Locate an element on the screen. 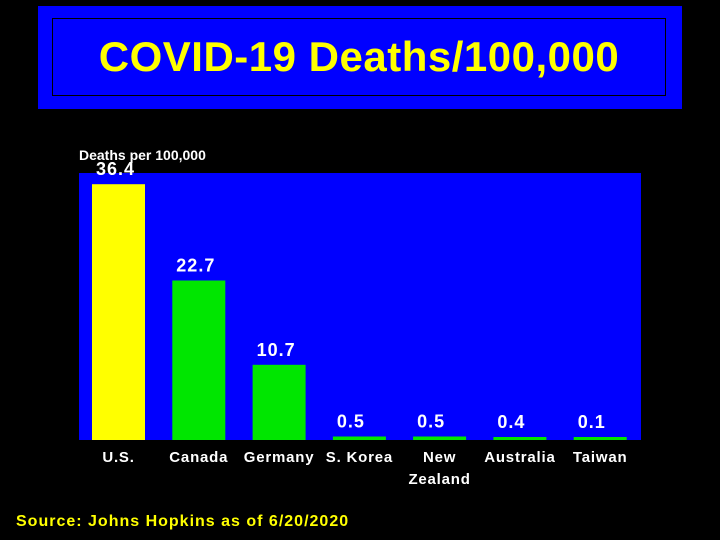 The height and width of the screenshot is (540, 720). data-label-u-s: 36.4 is located at coordinates (115, 169).